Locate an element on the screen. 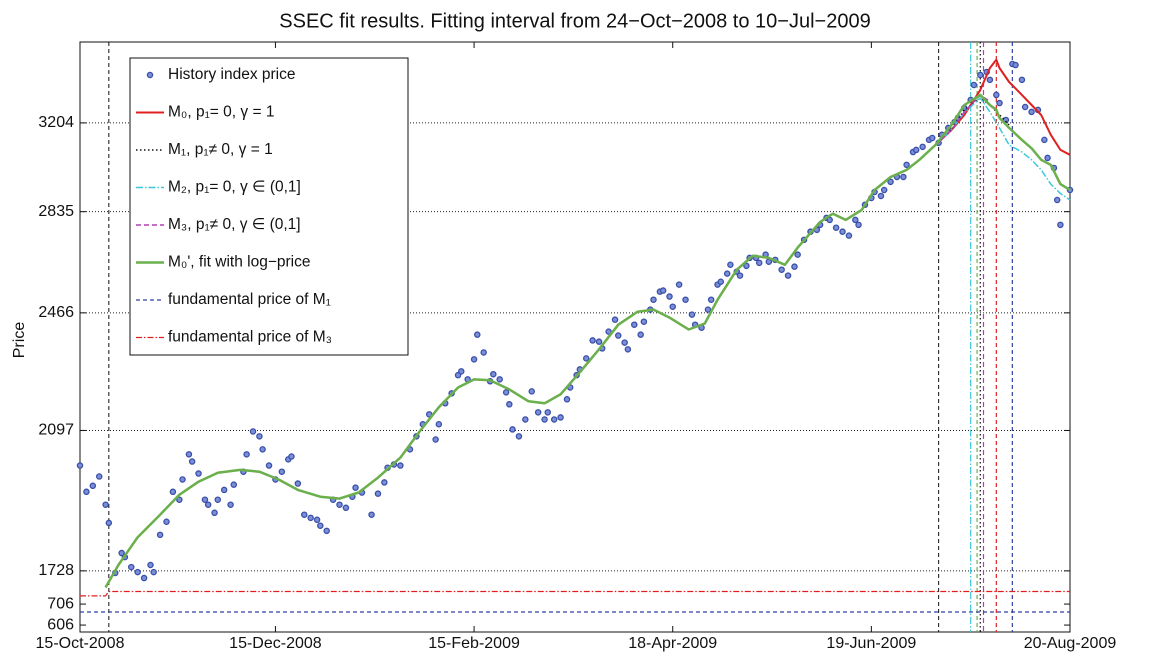 The width and height of the screenshot is (1151, 656). y-tick-label: 3204 is located at coordinates (56, 122).